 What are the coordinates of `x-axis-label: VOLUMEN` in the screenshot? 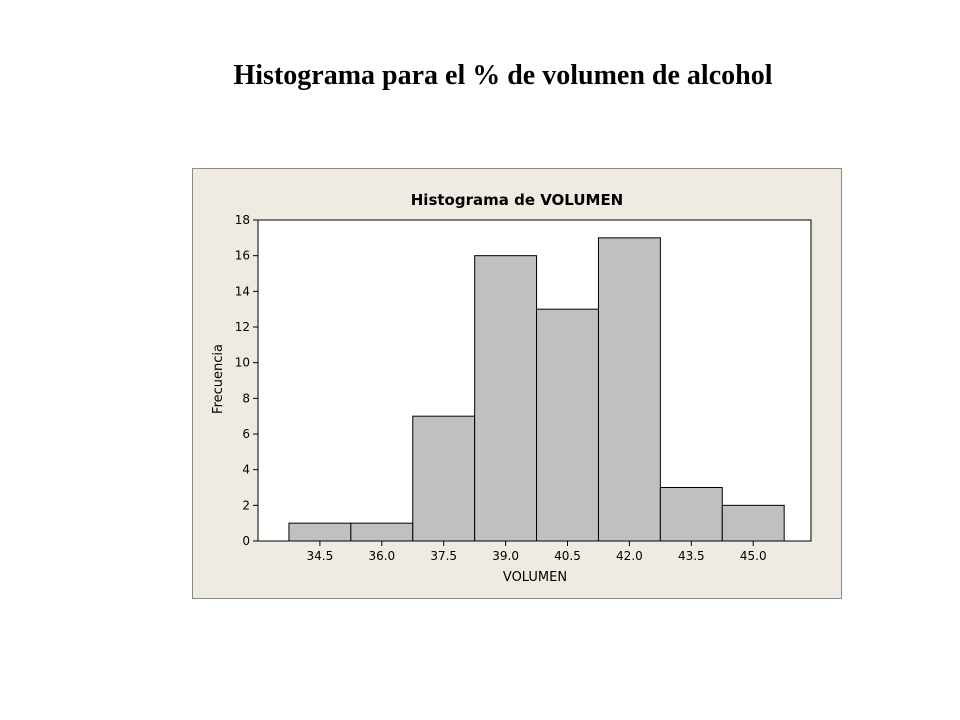 It's located at (535, 577).